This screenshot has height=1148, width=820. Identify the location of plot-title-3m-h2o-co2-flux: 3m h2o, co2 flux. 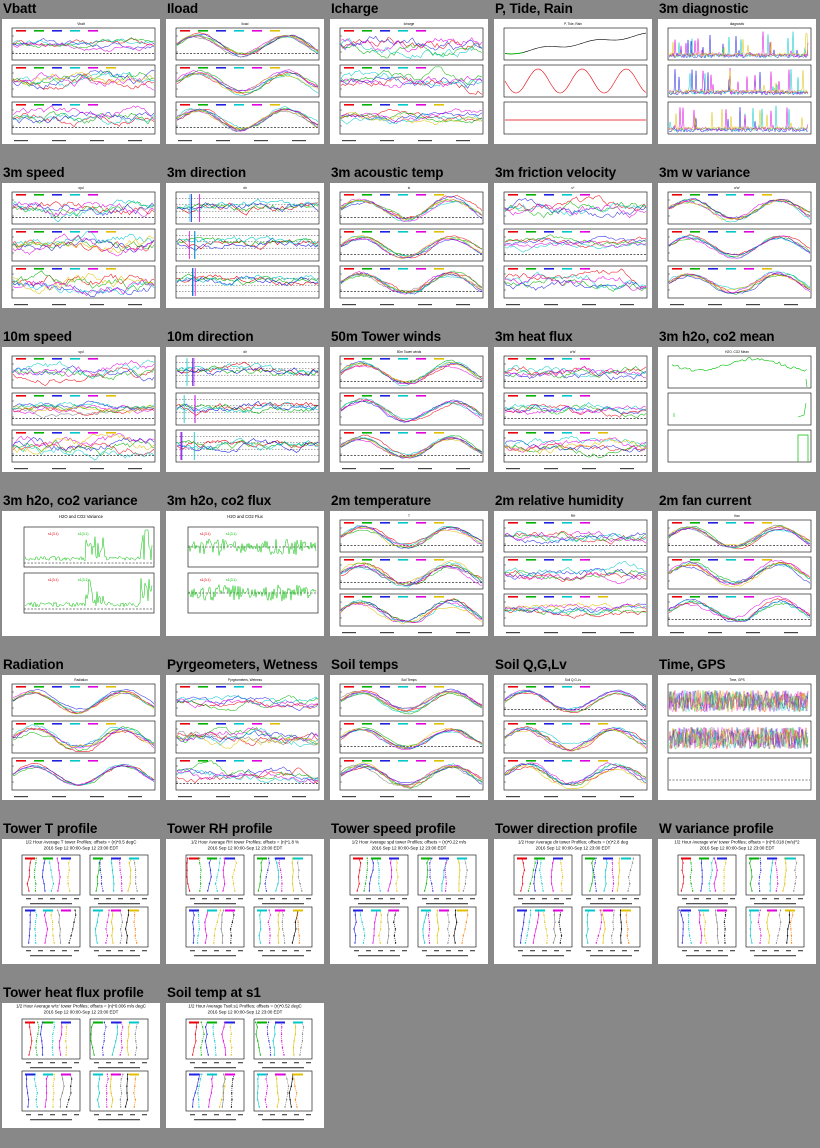
(219, 500).